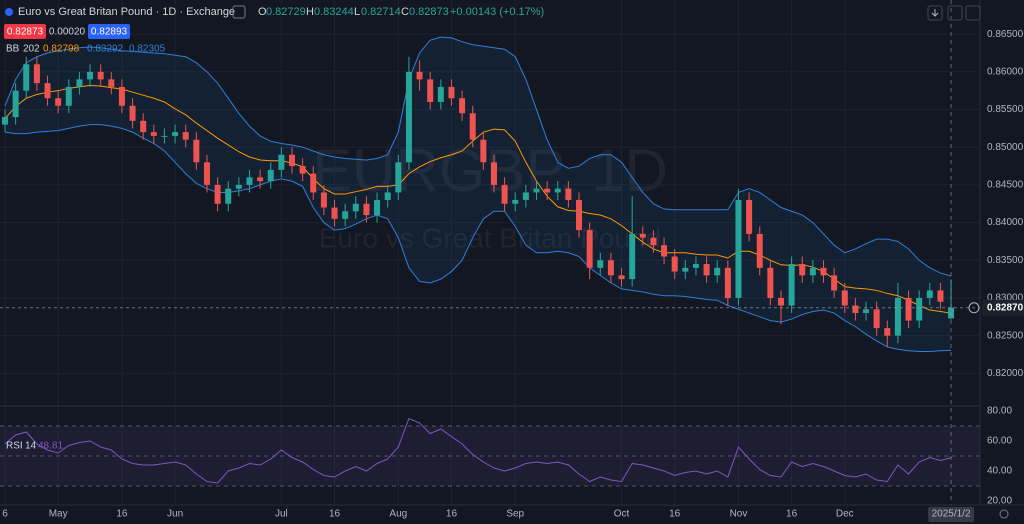 Image resolution: width=1024 pixels, height=524 pixels. Describe the element at coordinates (14, 446) in the screenshot. I see `rsi-label: RSI` at that location.